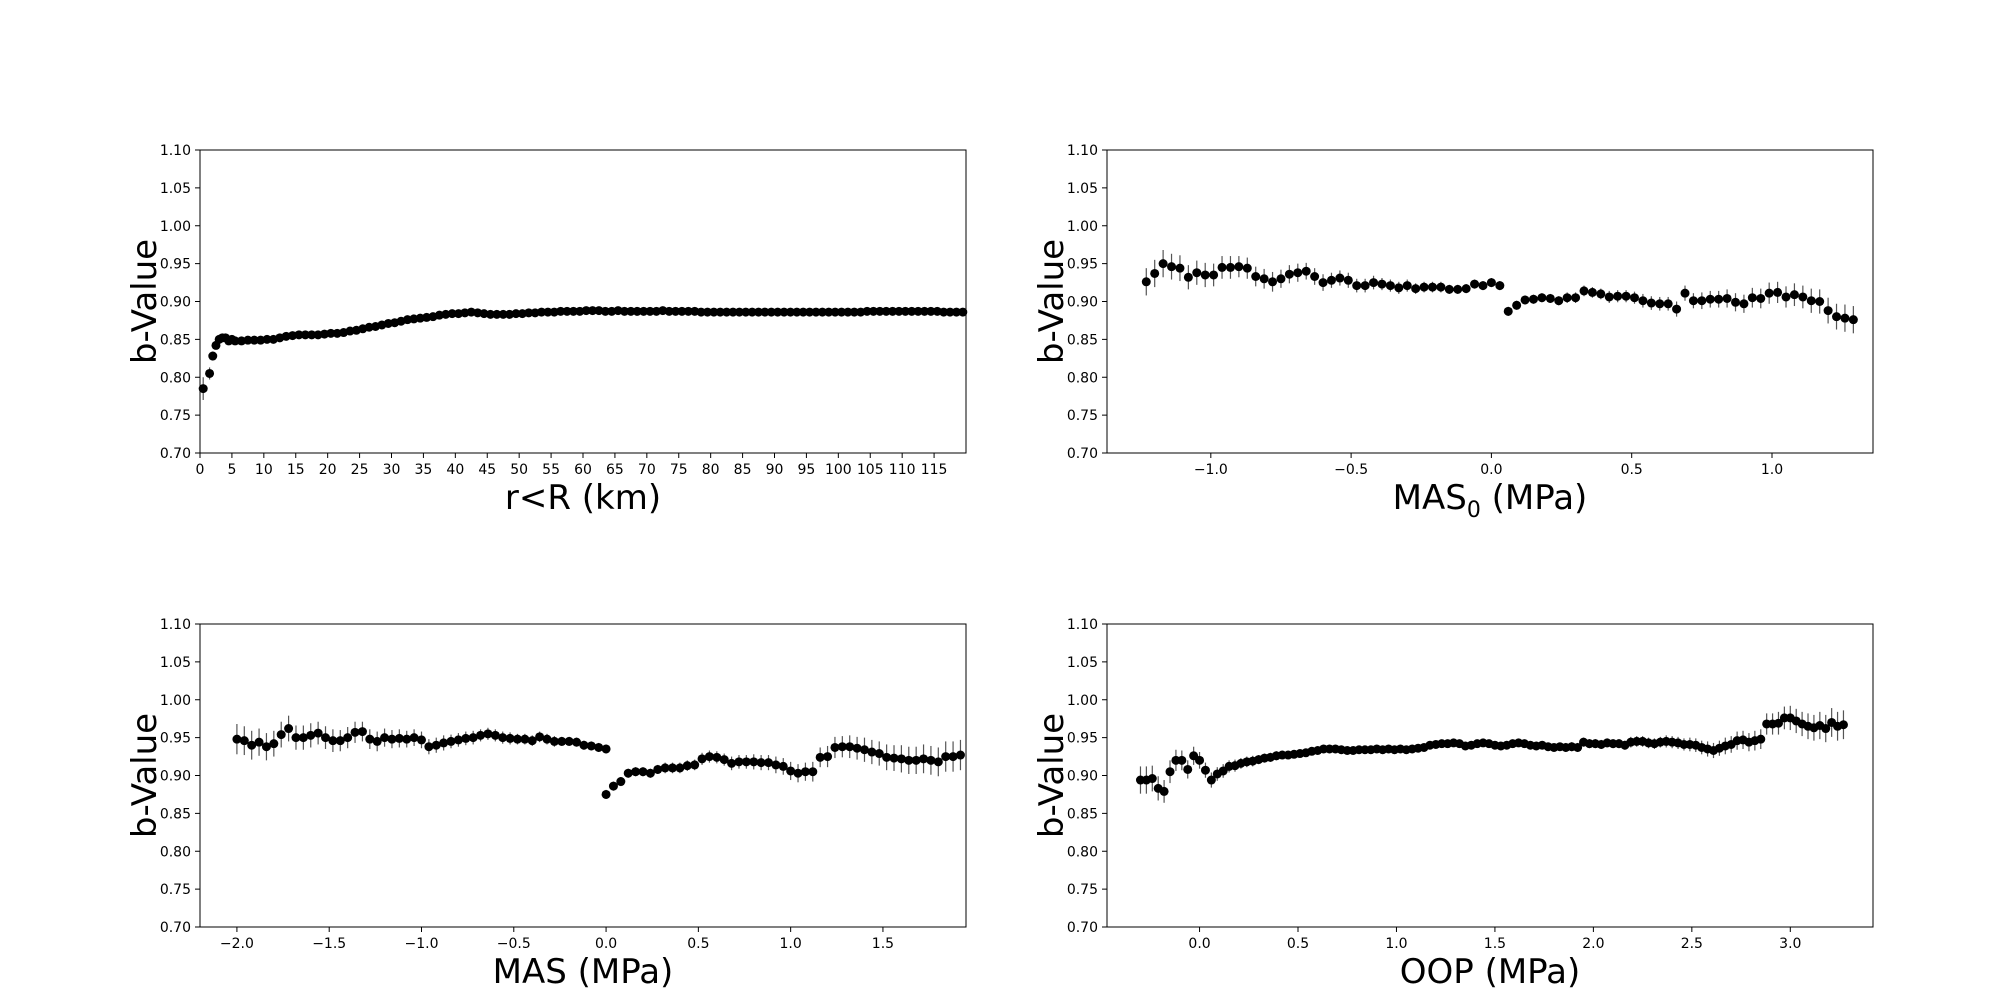 The height and width of the screenshot is (1000, 2000). What do you see at coordinates (329, 944) in the screenshot?
I see `x-tick-label: −1.5` at bounding box center [329, 944].